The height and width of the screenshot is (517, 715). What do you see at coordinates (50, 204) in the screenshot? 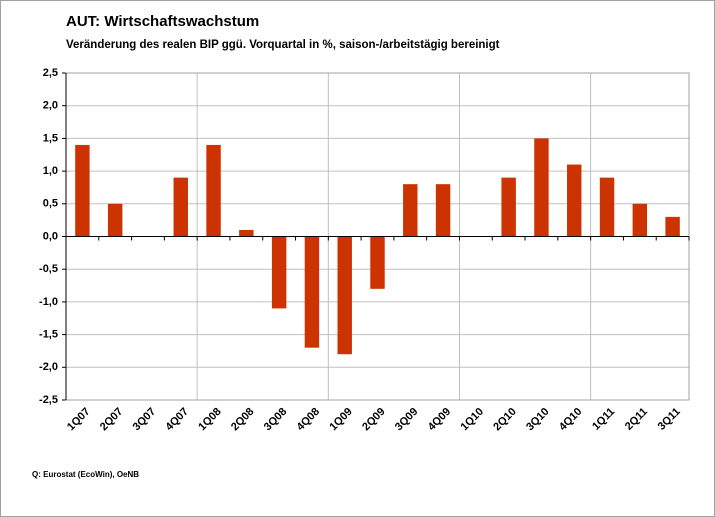
I see `y-tick-label: 0,5` at bounding box center [50, 204].